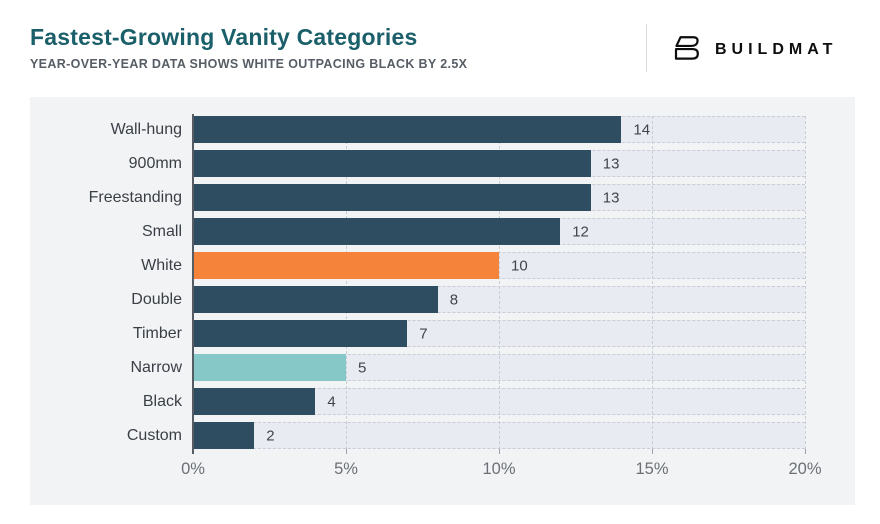 Image resolution: width=880 pixels, height=524 pixels. I want to click on page-title: Fastest-Growing Vanity Categories, so click(224, 37).